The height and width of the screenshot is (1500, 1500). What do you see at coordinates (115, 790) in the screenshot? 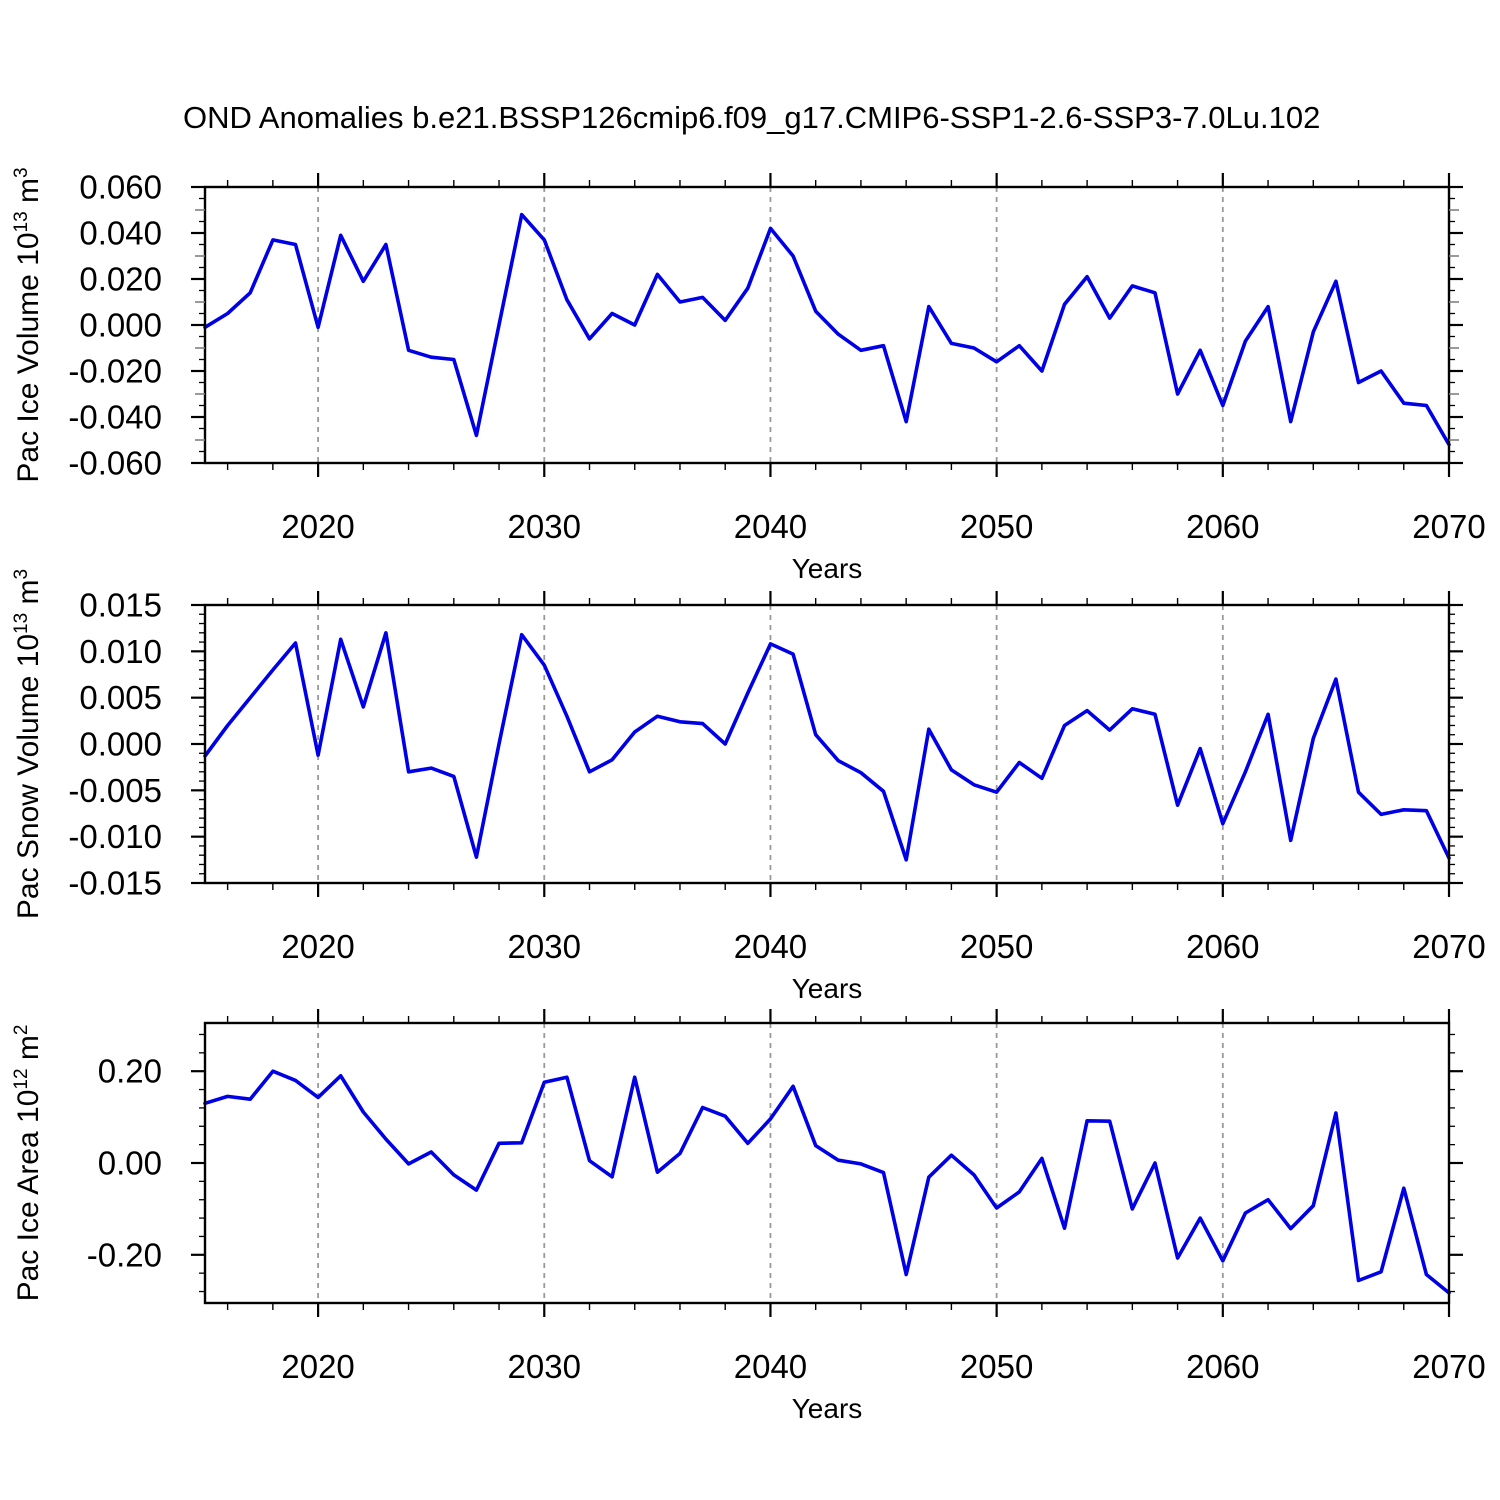
I see `y-tick-label--0.005: -0.005` at bounding box center [115, 790].